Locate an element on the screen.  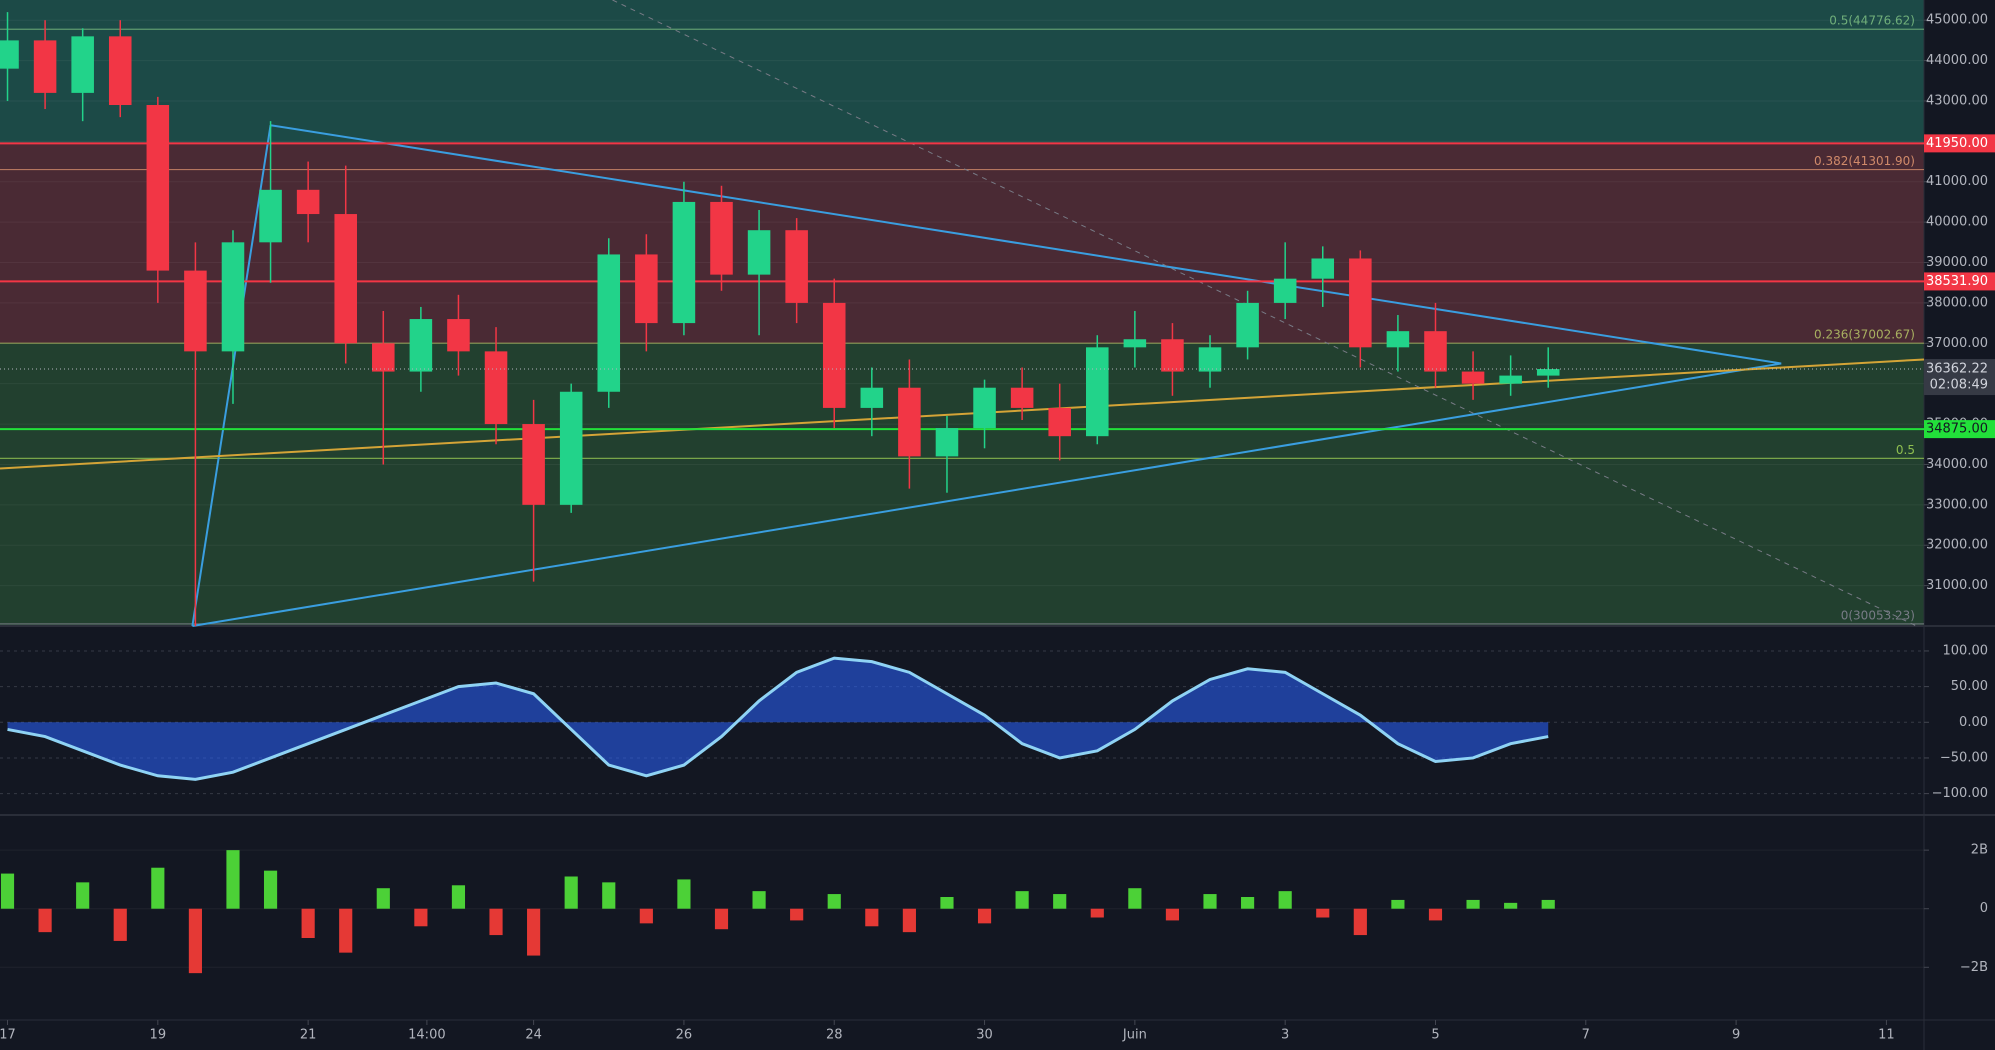
x-tick-label: 19 is located at coordinates (158, 1035).